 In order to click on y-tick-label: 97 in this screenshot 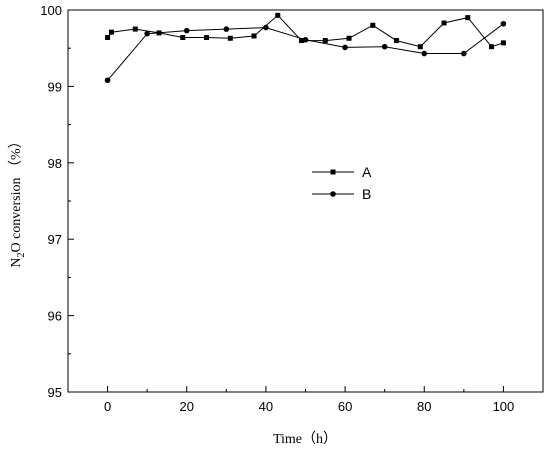, I will do `click(55, 239)`.